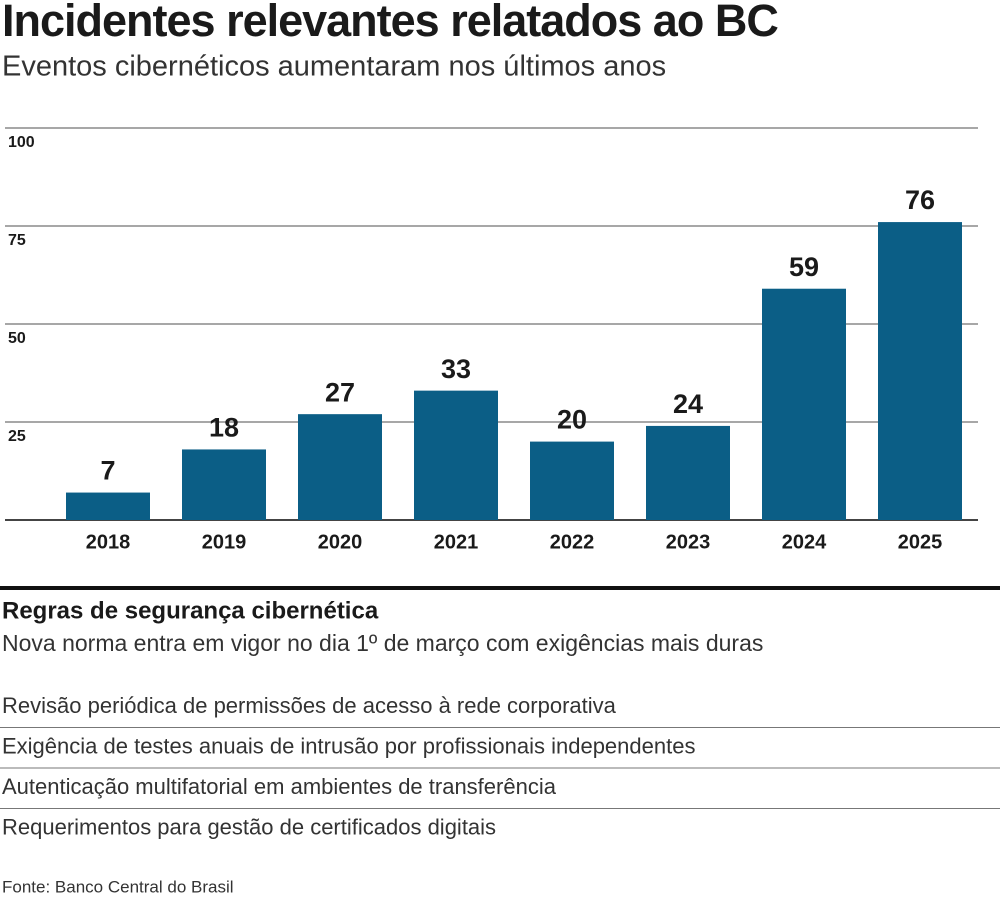  What do you see at coordinates (390, 23) in the screenshot?
I see `chart-title: Incidentes relevantes relatados ao BC` at bounding box center [390, 23].